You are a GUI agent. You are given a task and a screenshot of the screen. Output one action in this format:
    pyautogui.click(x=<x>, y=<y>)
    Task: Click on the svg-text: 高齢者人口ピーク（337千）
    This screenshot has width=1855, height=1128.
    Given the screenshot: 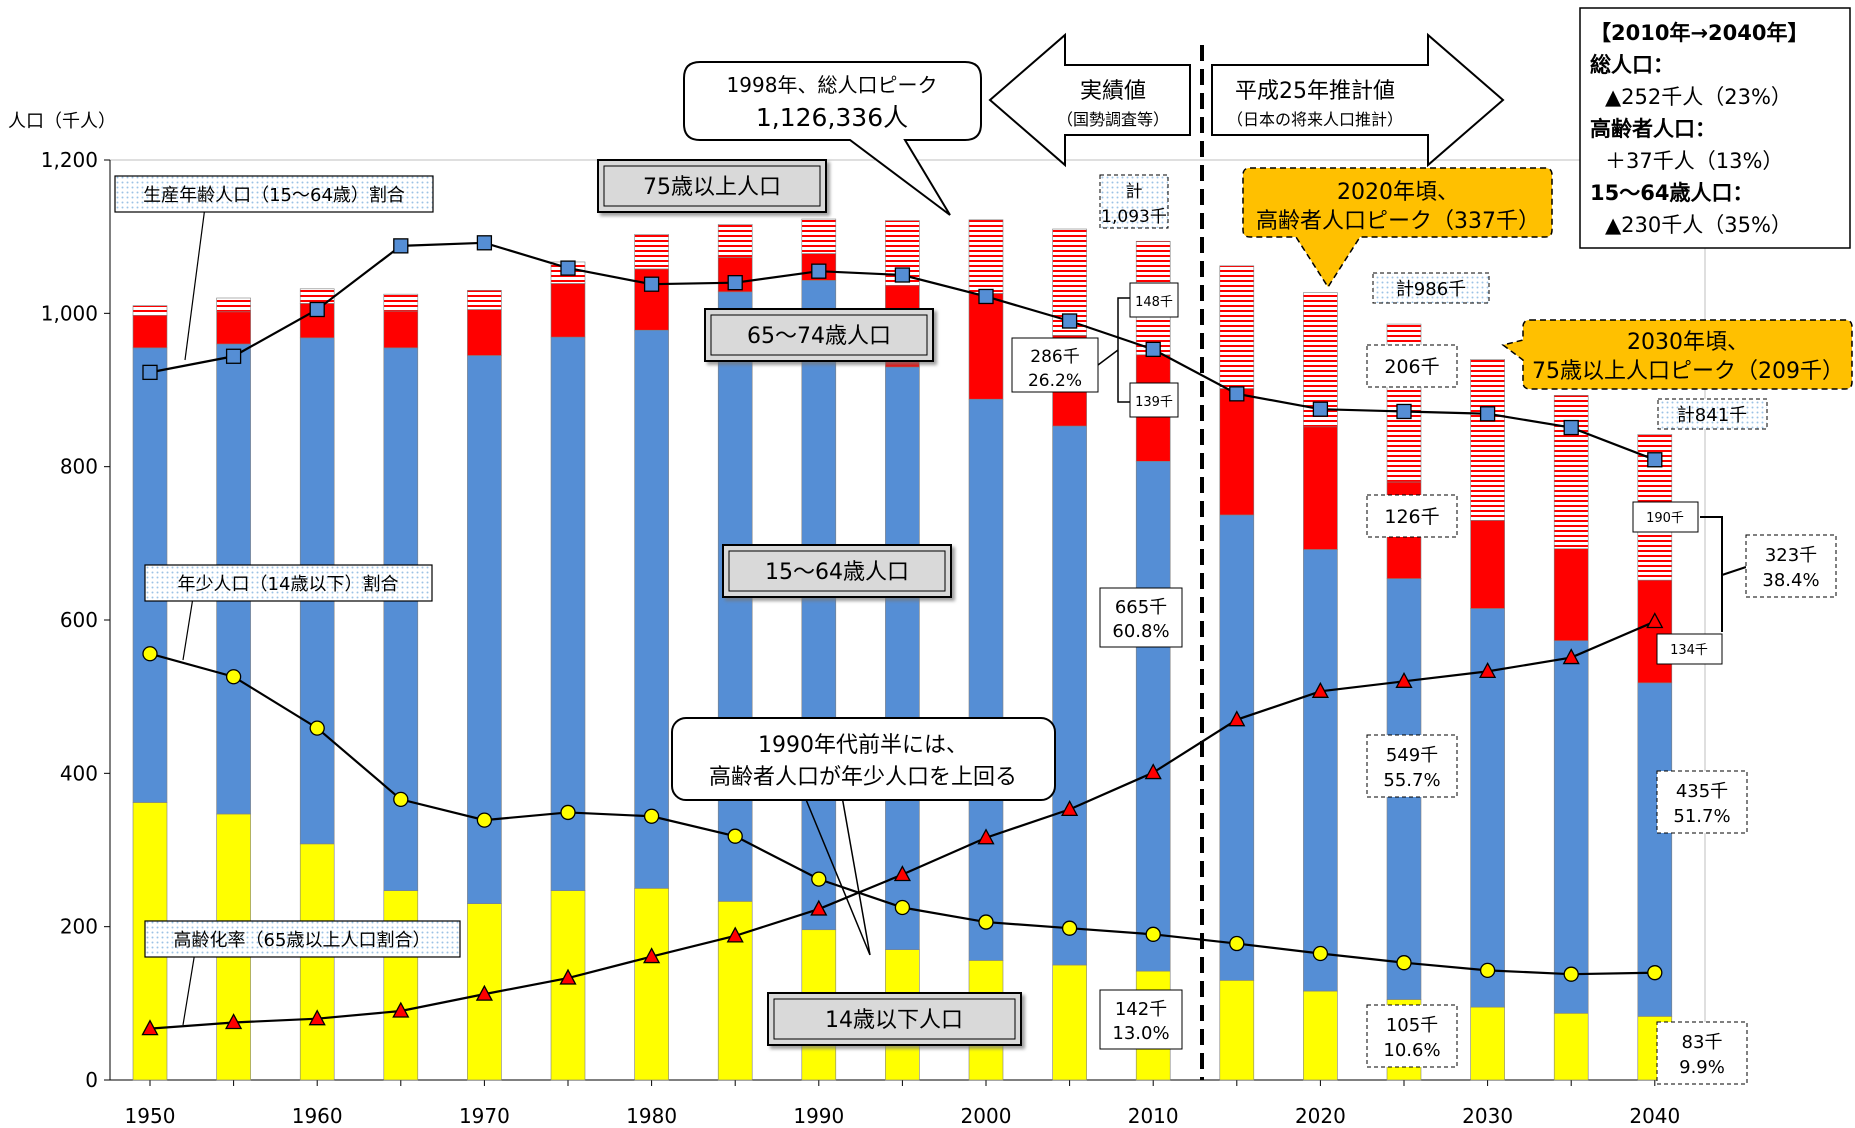 What is the action you would take?
    pyautogui.click(x=1398, y=221)
    